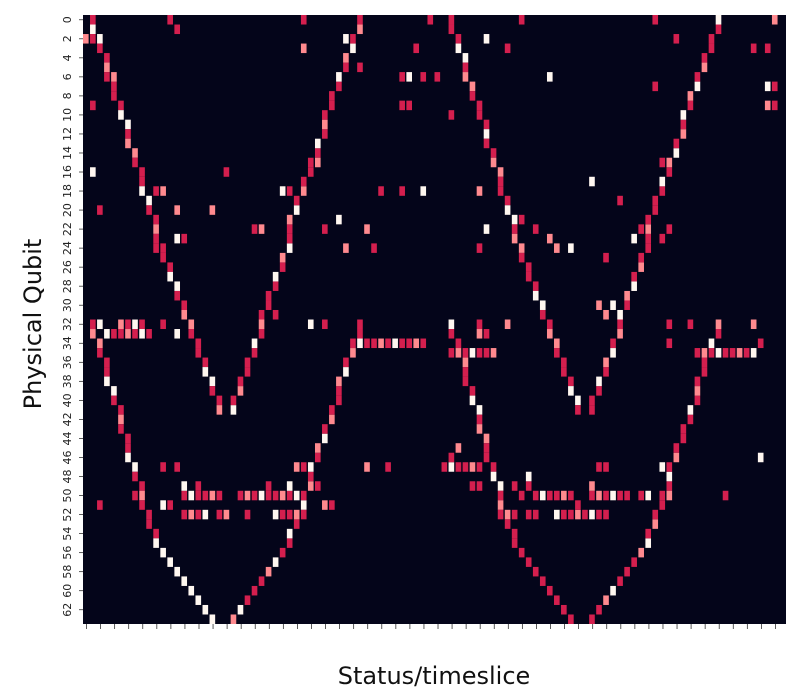 Image resolution: width=792 pixels, height=700 pixels. Describe the element at coordinates (67, 153) in the screenshot. I see `y-tick-label: 14` at that location.